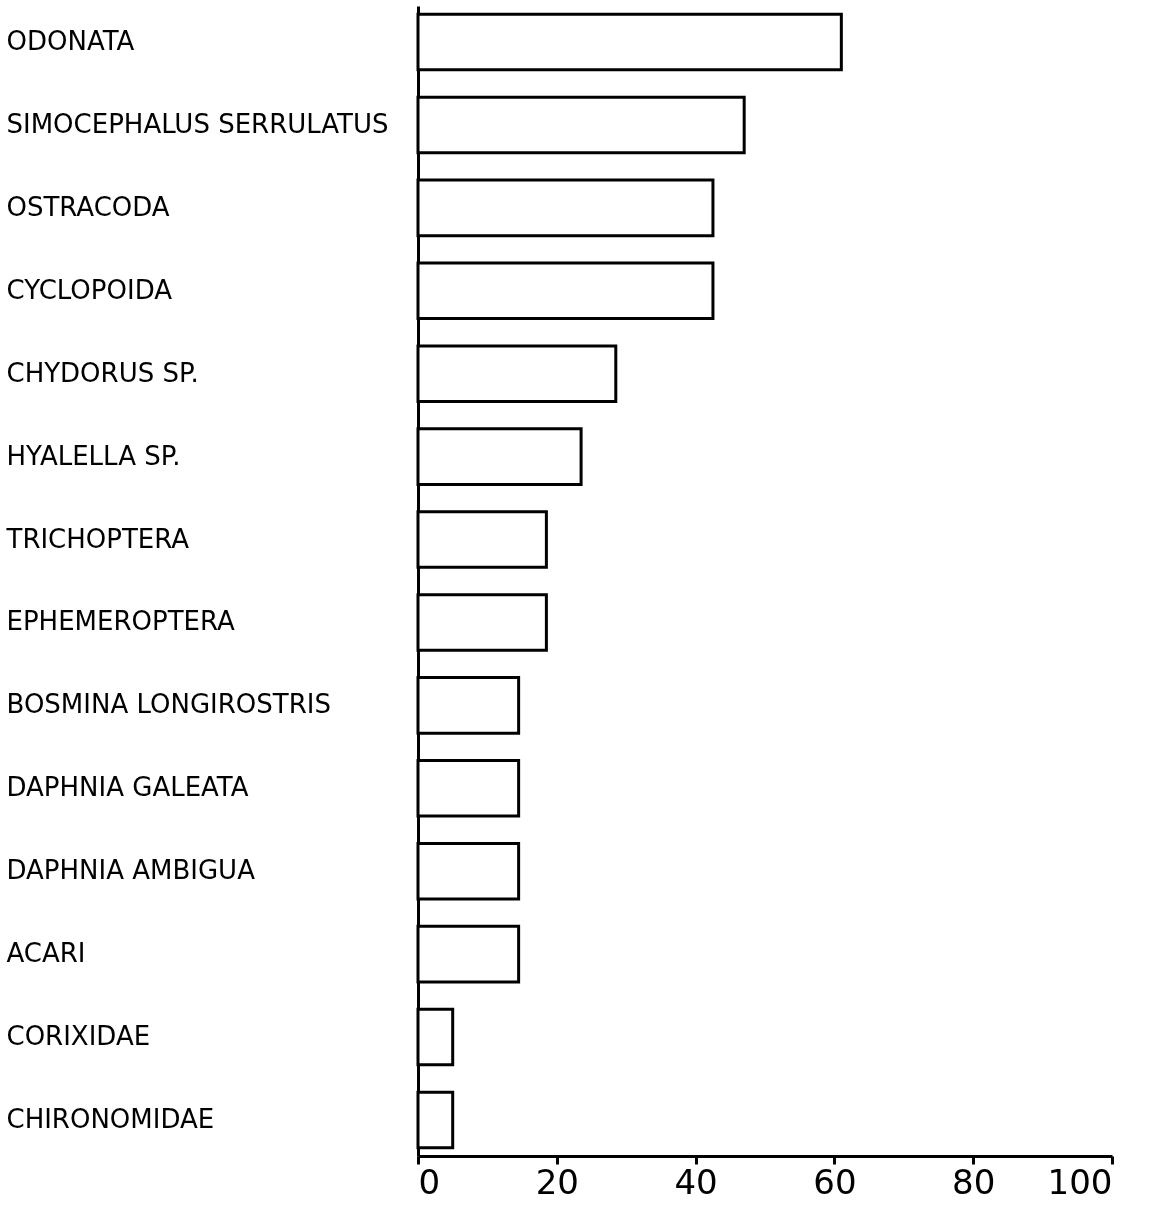 The width and height of the screenshot is (1172, 1214). Describe the element at coordinates (168, 704) in the screenshot. I see `y-tick-label: BOSMINA LONGIROSTRIS` at that location.